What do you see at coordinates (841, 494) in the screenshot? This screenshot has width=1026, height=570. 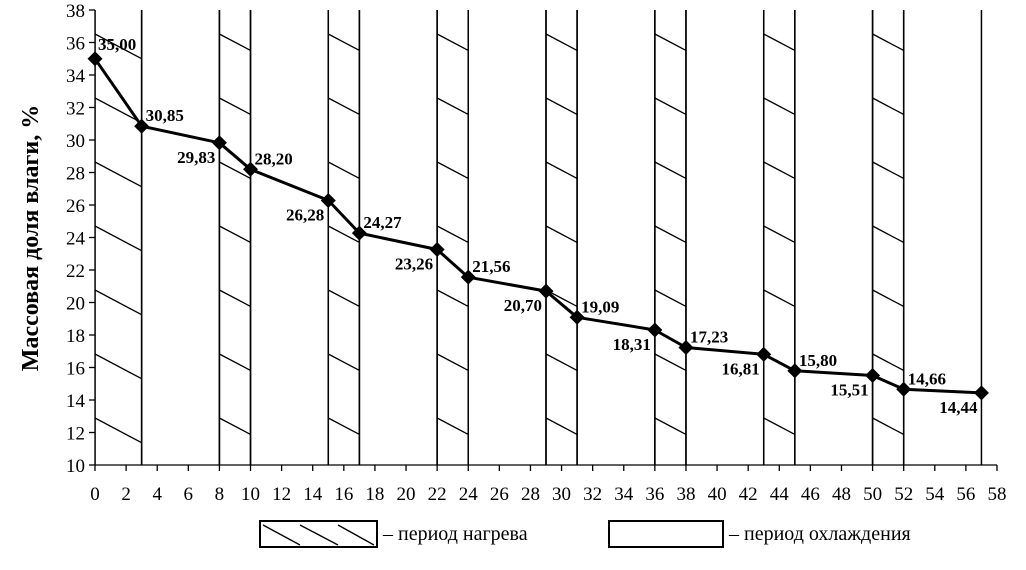 I see `x-tick-label: 48` at bounding box center [841, 494].